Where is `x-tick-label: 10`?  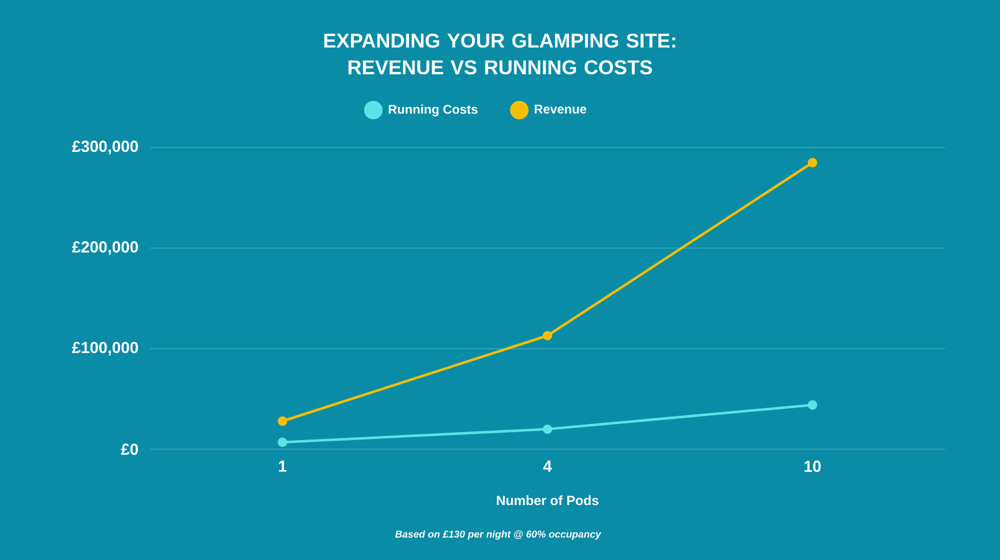
x-tick-label: 10 is located at coordinates (812, 466).